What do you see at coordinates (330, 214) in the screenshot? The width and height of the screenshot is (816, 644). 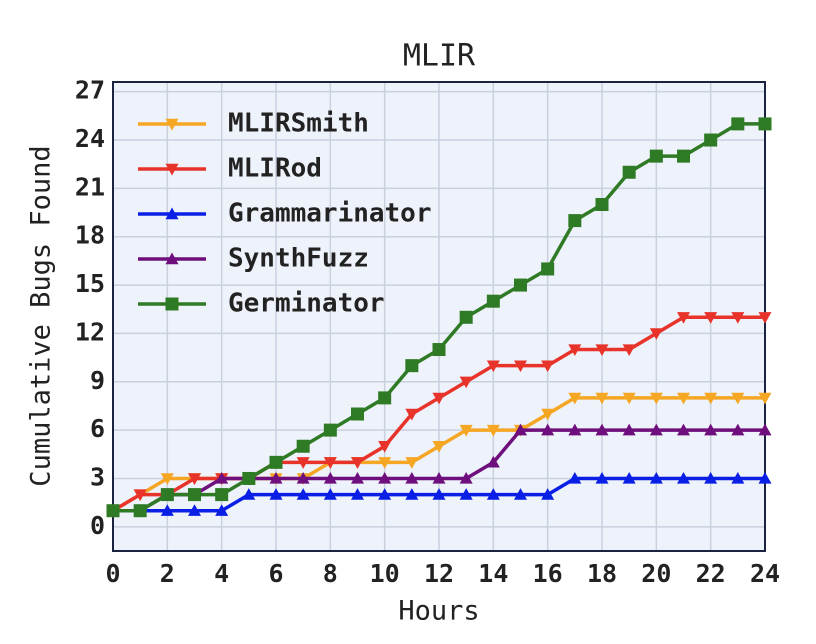 I see `legend-label: Grammarinator` at bounding box center [330, 214].